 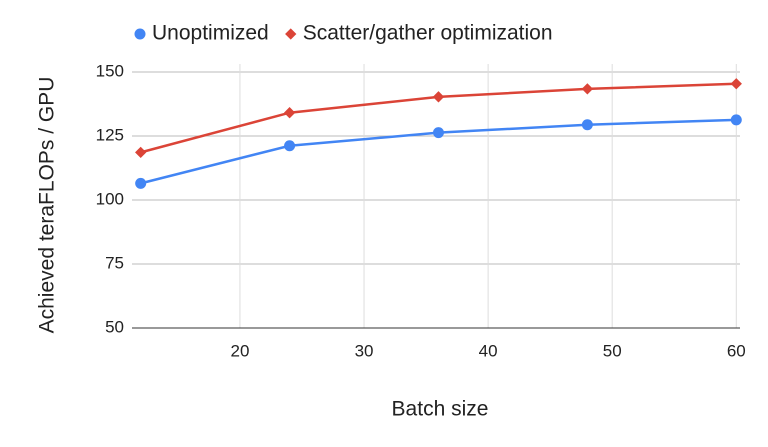 I want to click on x-tick-label: 20, so click(x=239, y=350).